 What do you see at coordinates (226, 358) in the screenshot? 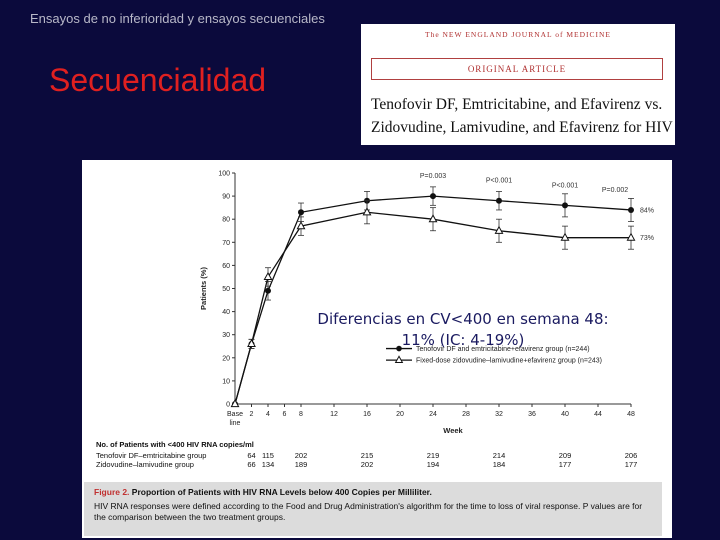
I see `y-tick-label: 20` at bounding box center [226, 358].